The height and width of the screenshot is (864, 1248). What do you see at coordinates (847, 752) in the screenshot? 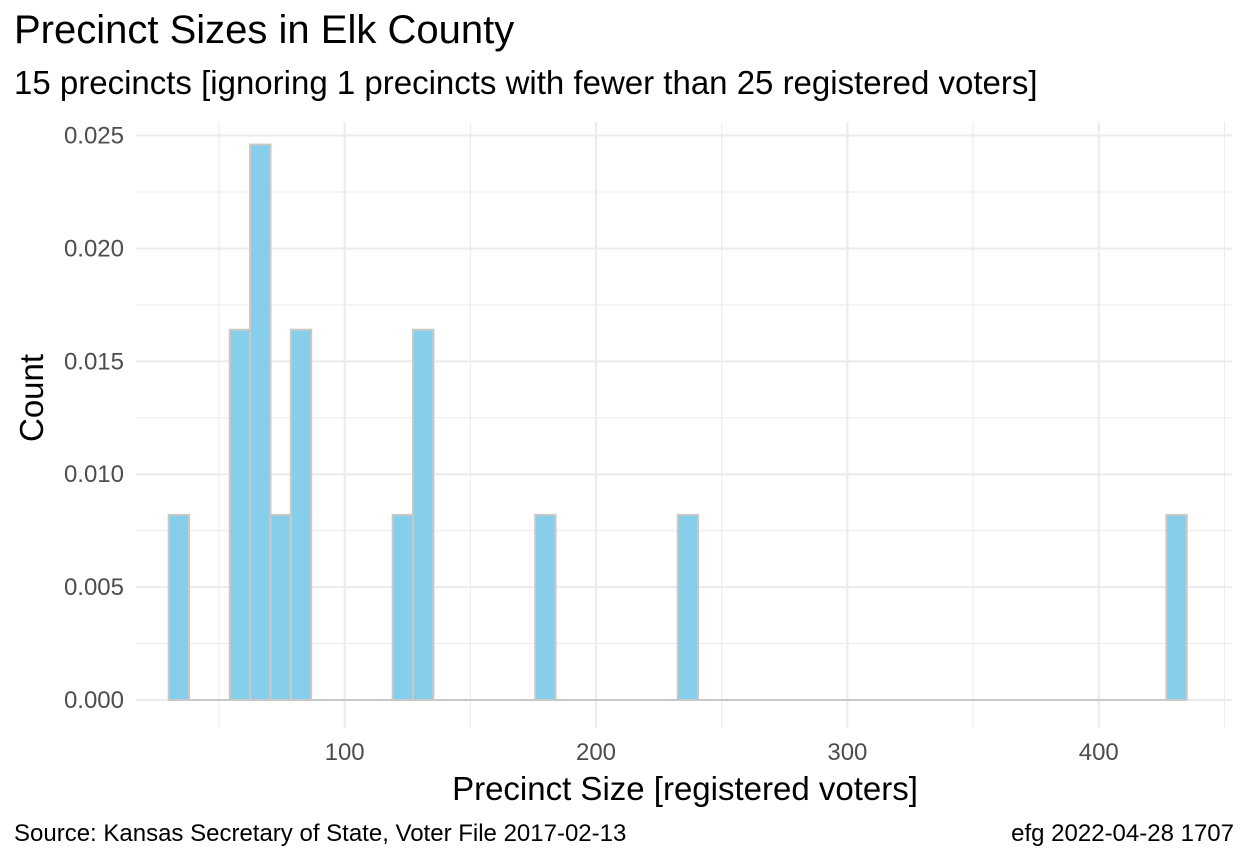
I see `x-tick-label: 300` at bounding box center [847, 752].